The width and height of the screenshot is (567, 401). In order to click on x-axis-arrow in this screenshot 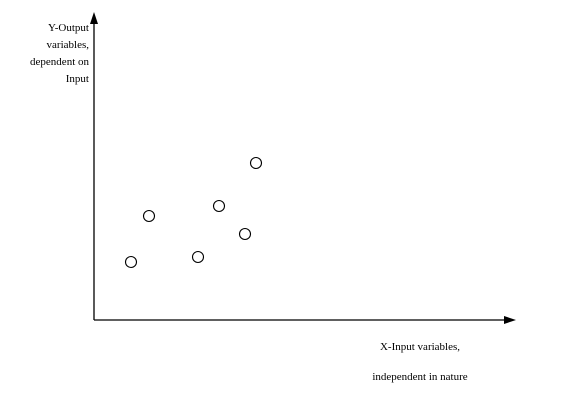, I will do `click(510, 320)`.